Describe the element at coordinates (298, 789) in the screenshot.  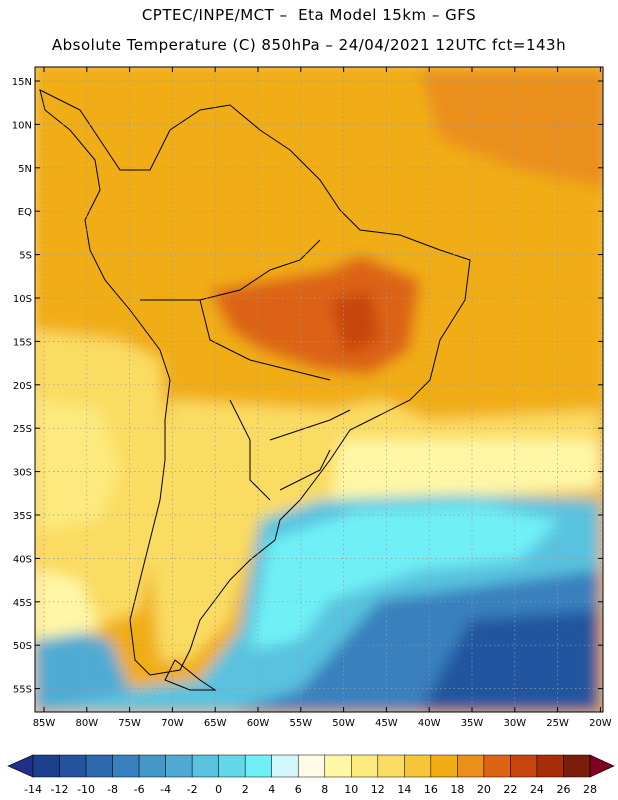
I see `colorbar-tick-label: 6` at that location.